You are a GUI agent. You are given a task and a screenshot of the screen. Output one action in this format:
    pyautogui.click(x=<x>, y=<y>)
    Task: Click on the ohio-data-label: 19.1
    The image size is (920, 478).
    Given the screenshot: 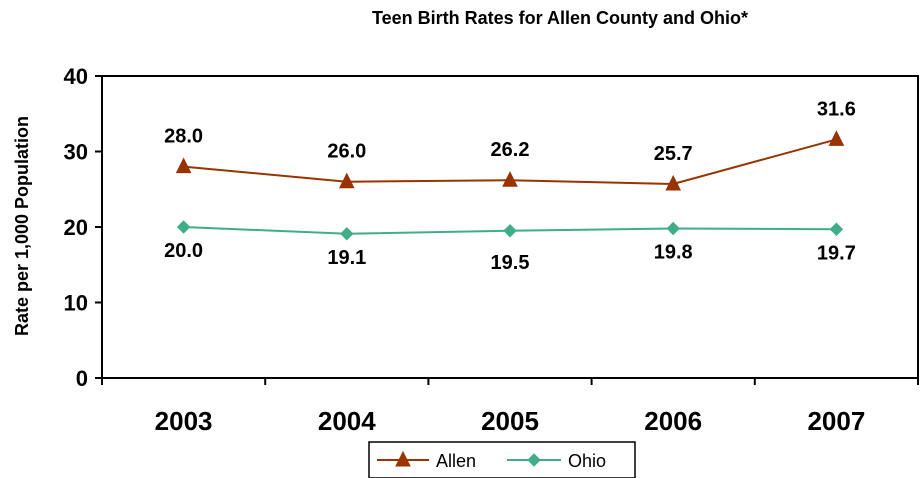 What is the action you would take?
    pyautogui.click(x=346, y=258)
    